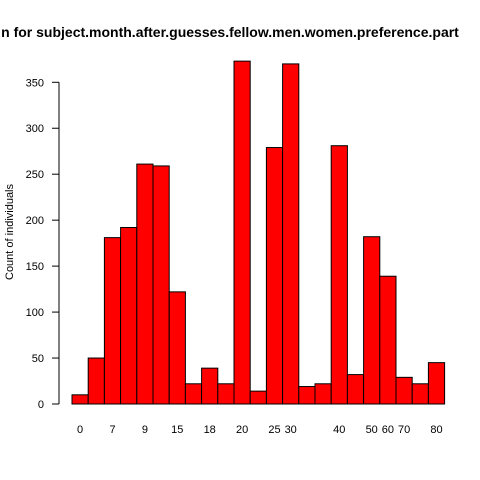  Describe the element at coordinates (436, 430) in the screenshot. I see `x-tick-label: 80` at that location.